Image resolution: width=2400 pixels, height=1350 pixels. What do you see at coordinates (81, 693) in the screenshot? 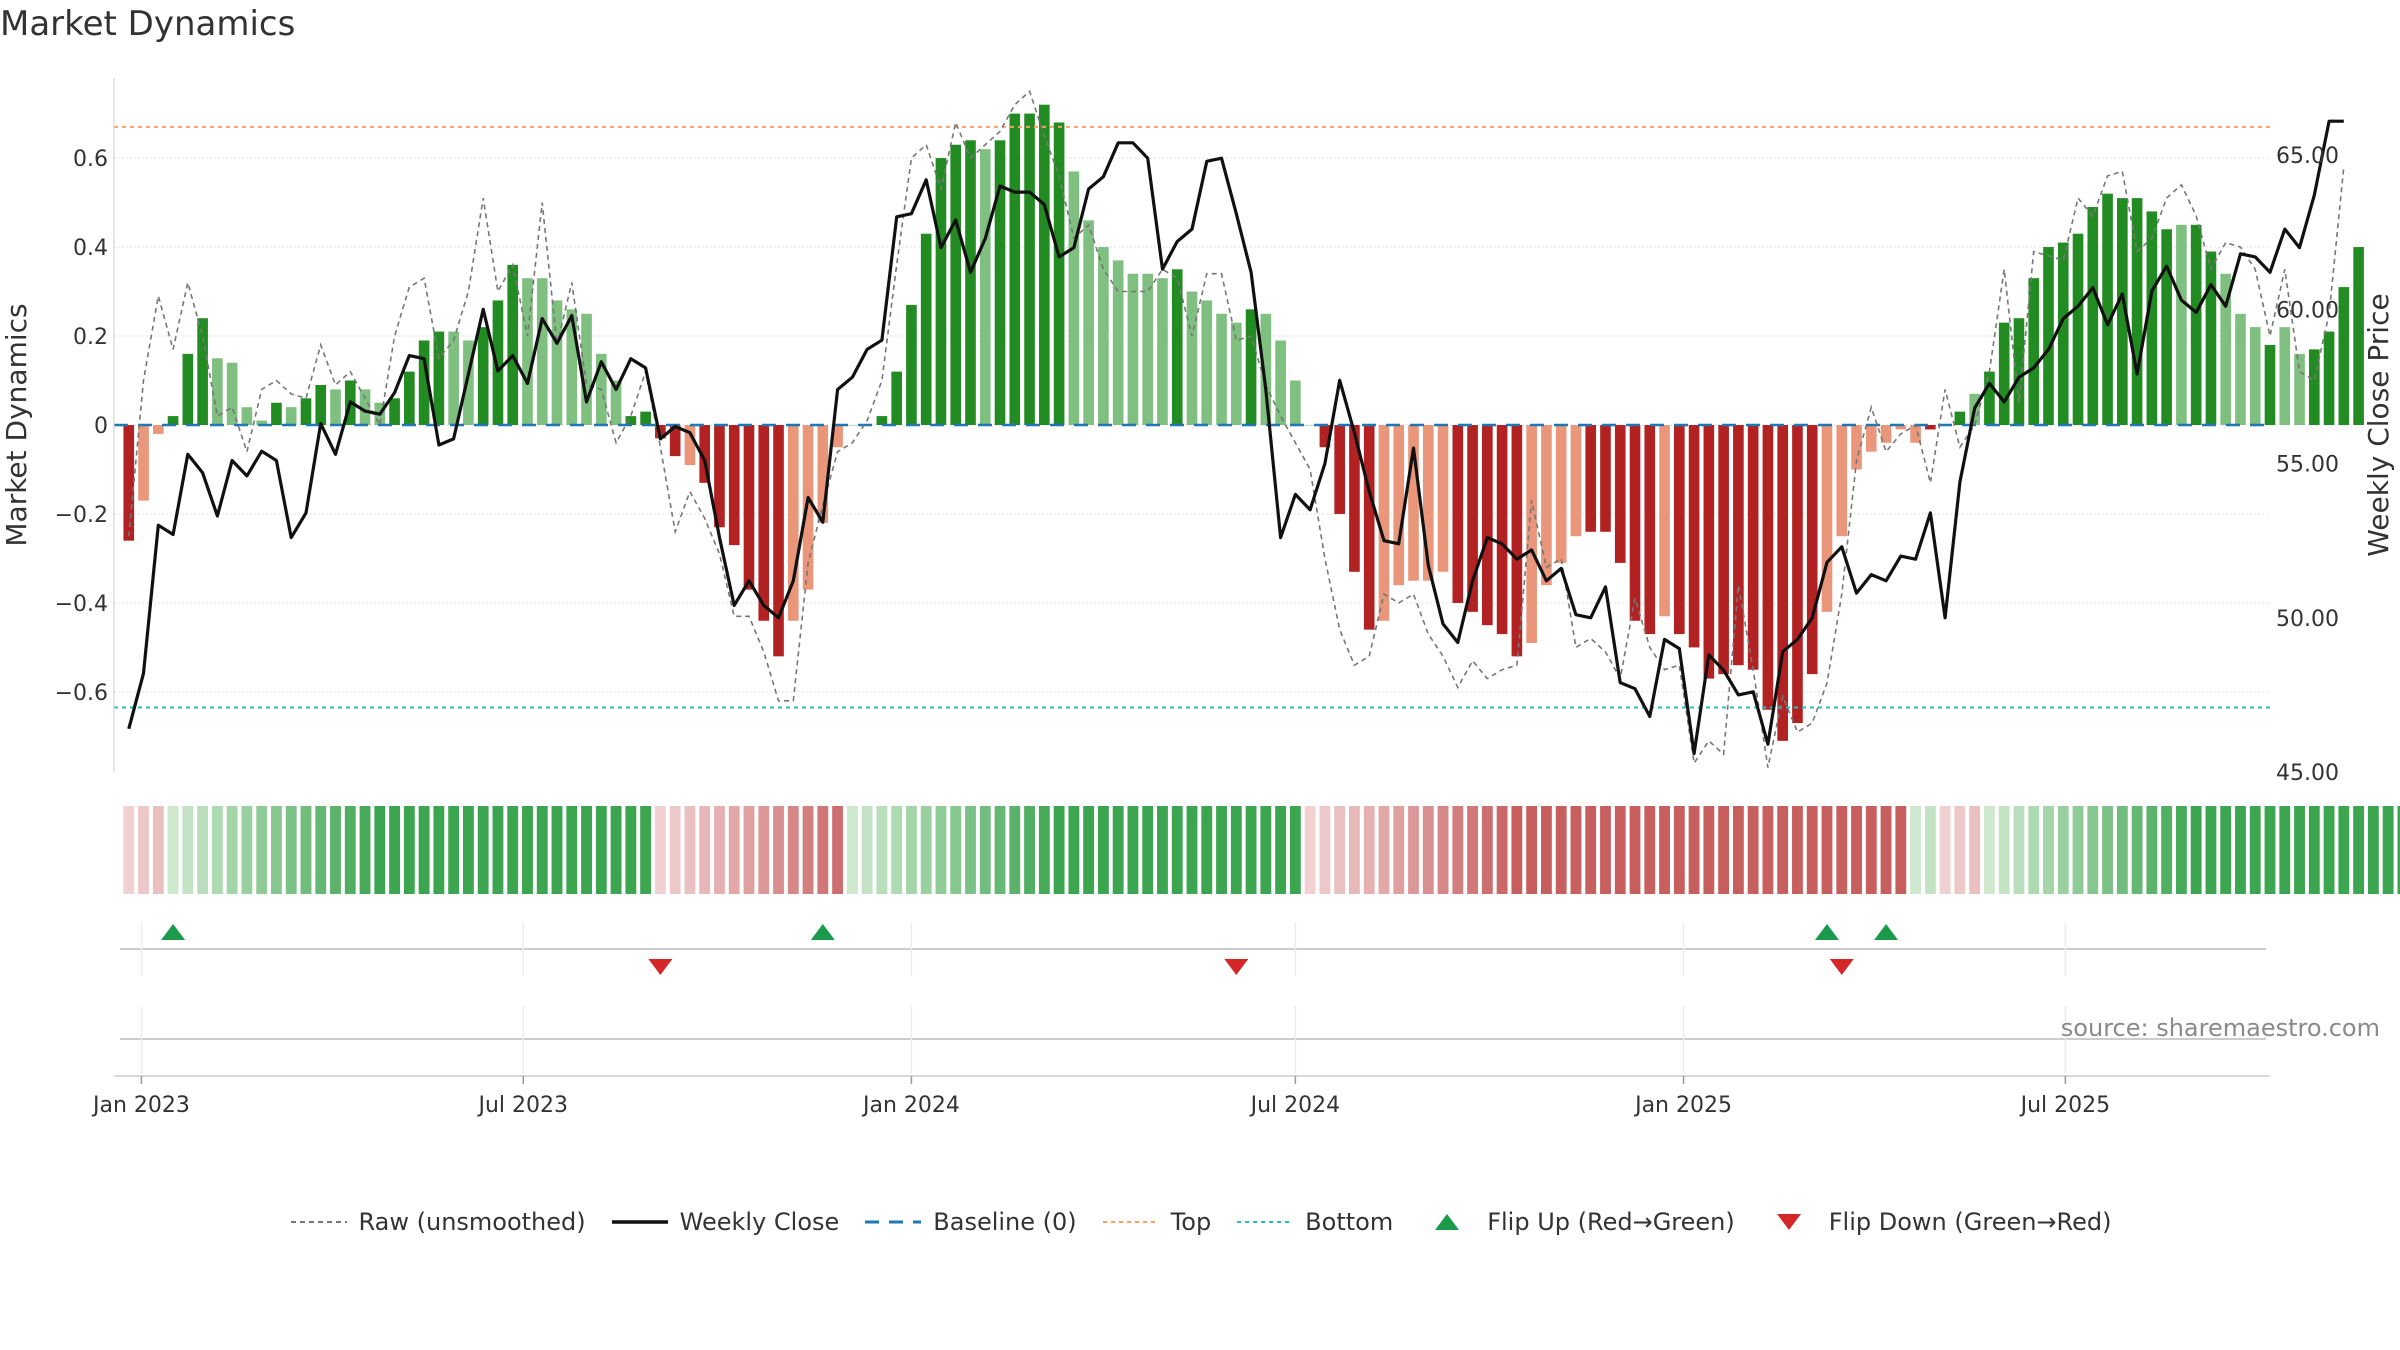
I see `y-left-tick-label: −0.6` at bounding box center [81, 693].